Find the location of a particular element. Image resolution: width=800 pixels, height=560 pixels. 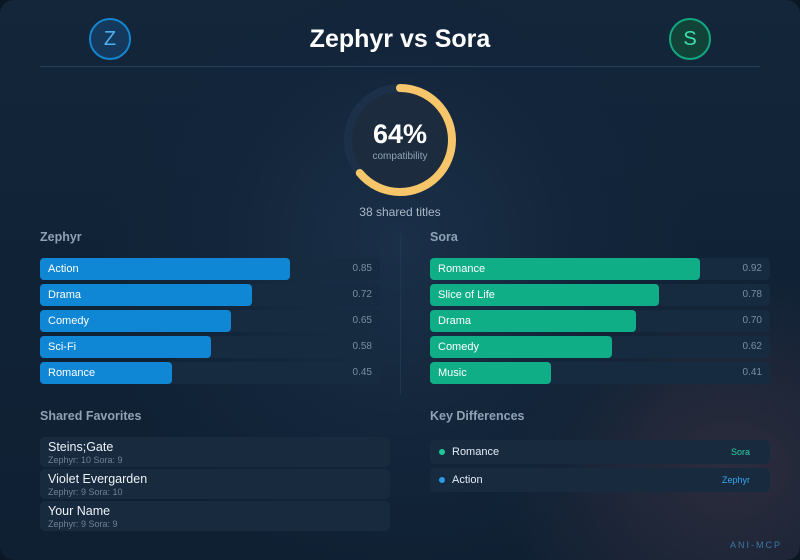

key-difference-item: Action Zephyr is located at coordinates (600, 480).